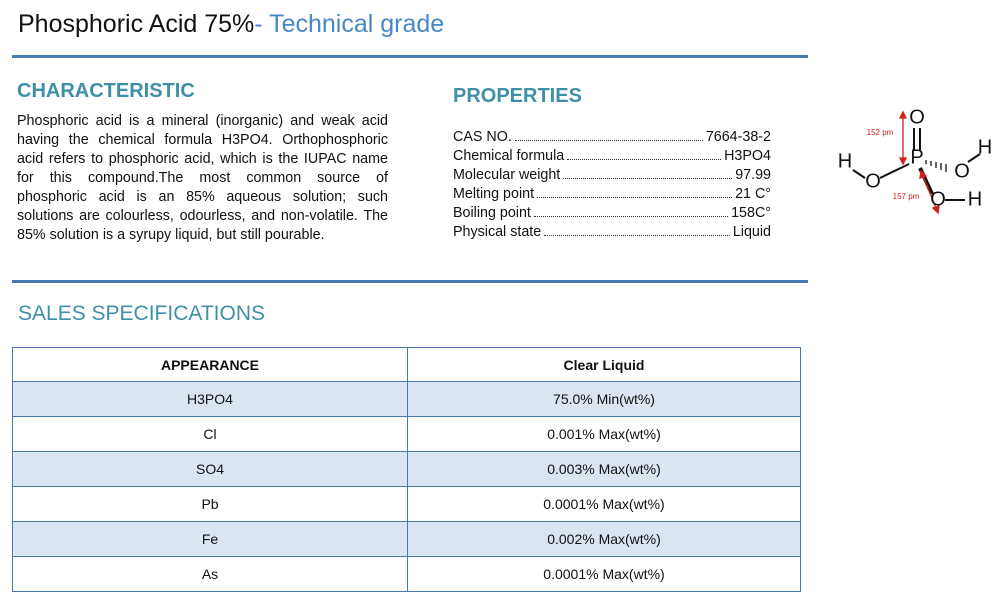 This screenshot has height=595, width=1000. Describe the element at coordinates (142, 313) in the screenshot. I see `section-heading: SALES SPECIFICATIONS` at that location.